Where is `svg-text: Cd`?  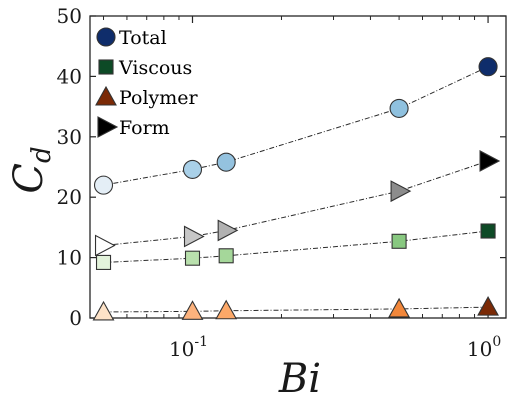
svg-text: Cd is located at coordinates (31, 169).